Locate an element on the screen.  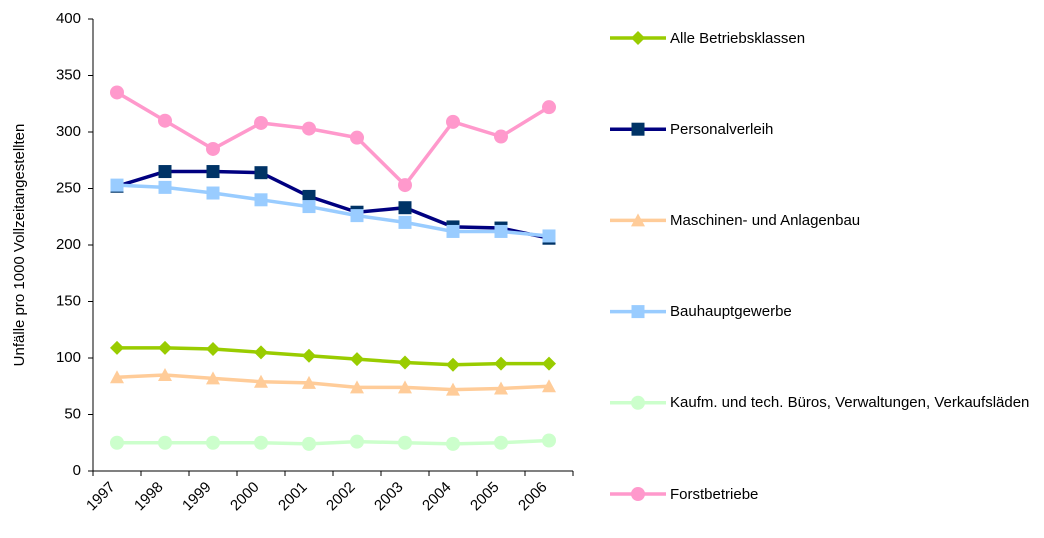
y-tick-label: 400 is located at coordinates (68, 18).